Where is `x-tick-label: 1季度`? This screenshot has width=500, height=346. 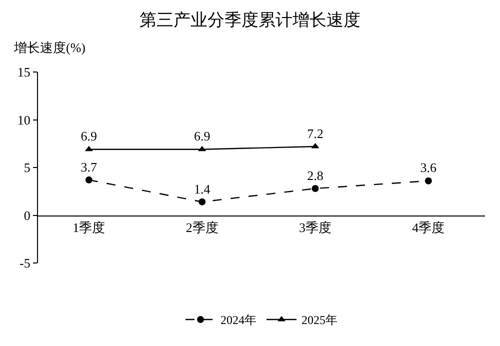 x-tick-label: 1季度 is located at coordinates (89, 227).